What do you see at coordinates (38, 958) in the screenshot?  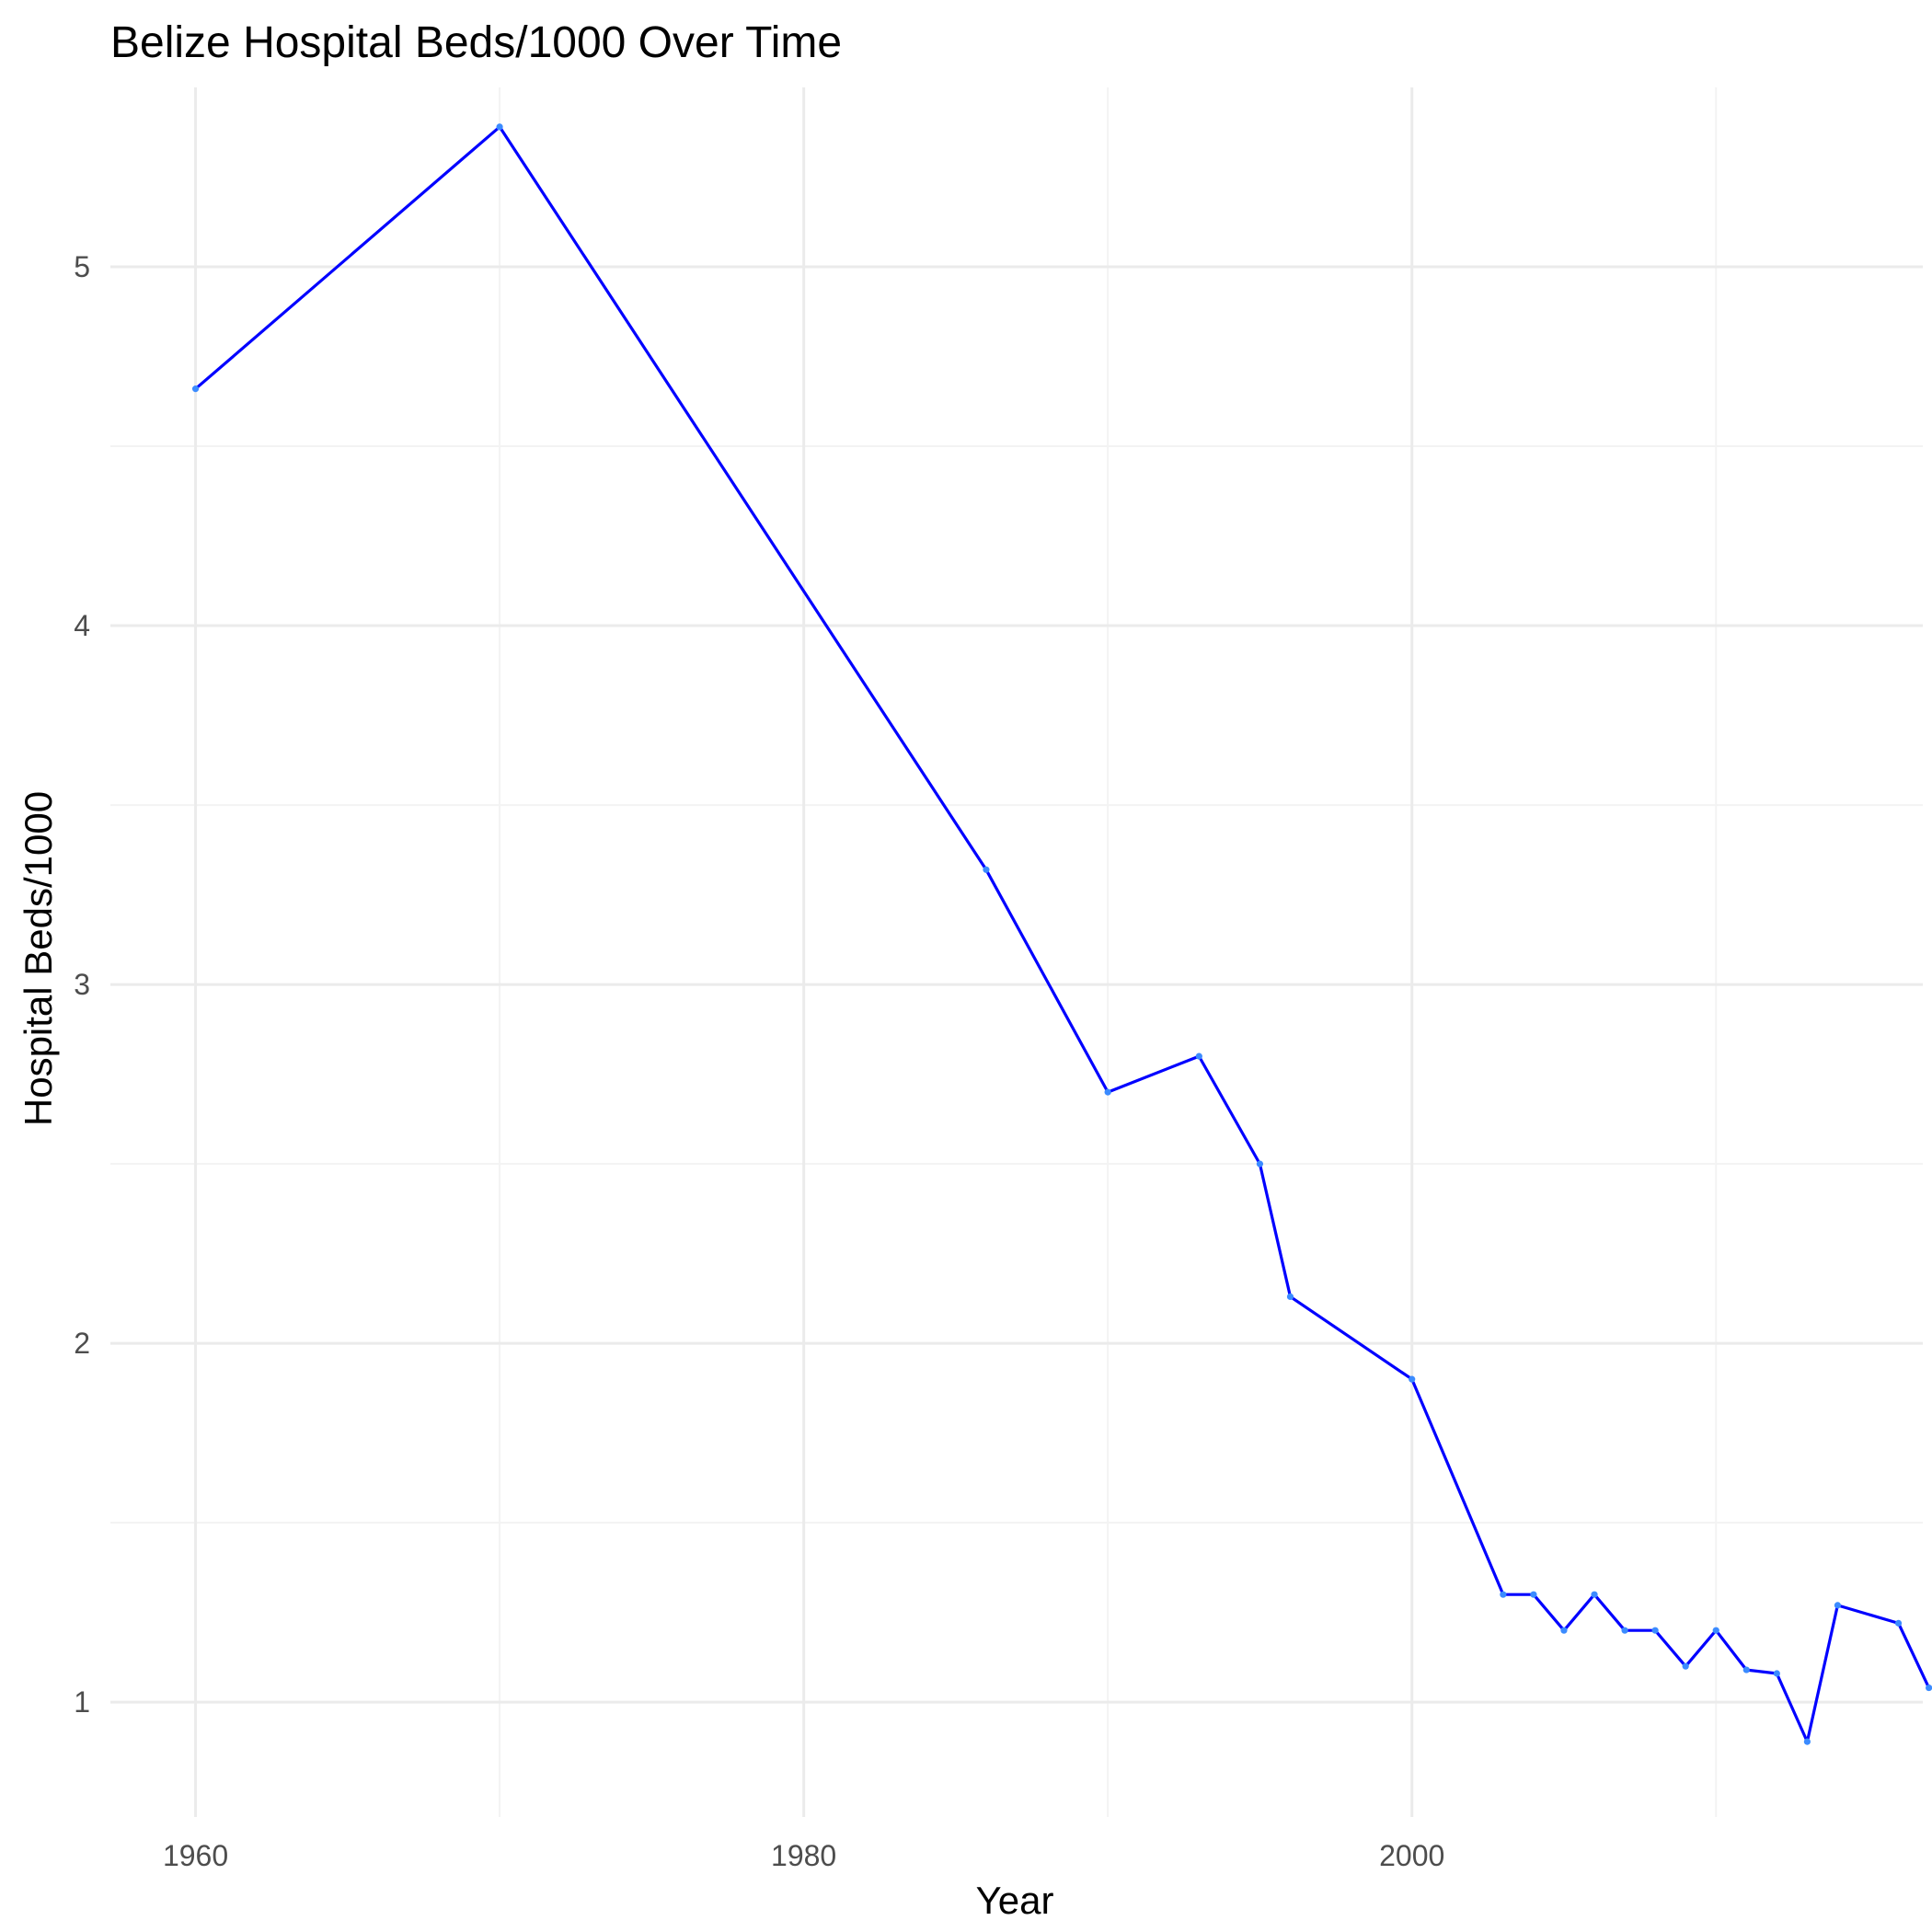 I see `y-axis-title: Hospital Beds/1000` at bounding box center [38, 958].